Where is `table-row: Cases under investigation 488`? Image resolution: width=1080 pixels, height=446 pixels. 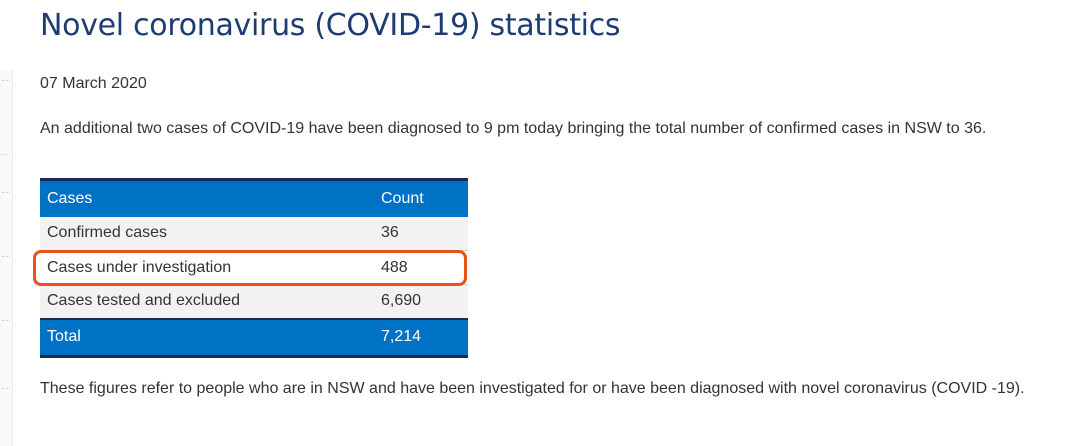
table-row: Cases under investigation 488 is located at coordinates (254, 267).